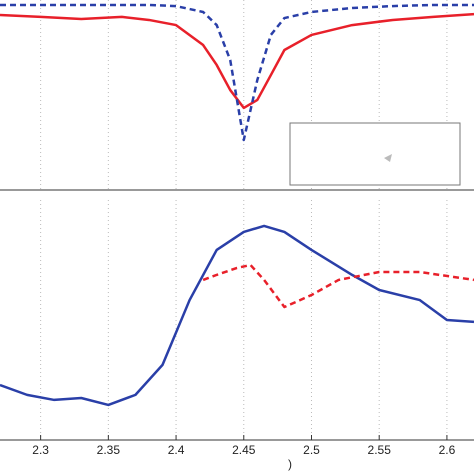  Describe the element at coordinates (380, 450) in the screenshot. I see `x-tick-label: 2.55` at that location.